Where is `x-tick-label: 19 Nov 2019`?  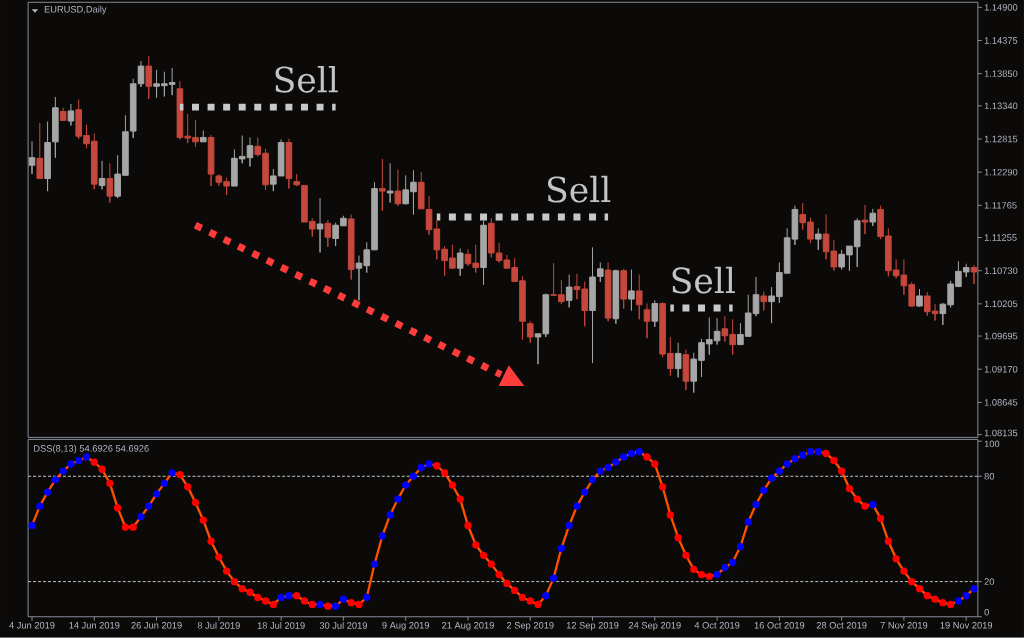
x-tick-label: 19 Nov 2019 is located at coordinates (966, 625).